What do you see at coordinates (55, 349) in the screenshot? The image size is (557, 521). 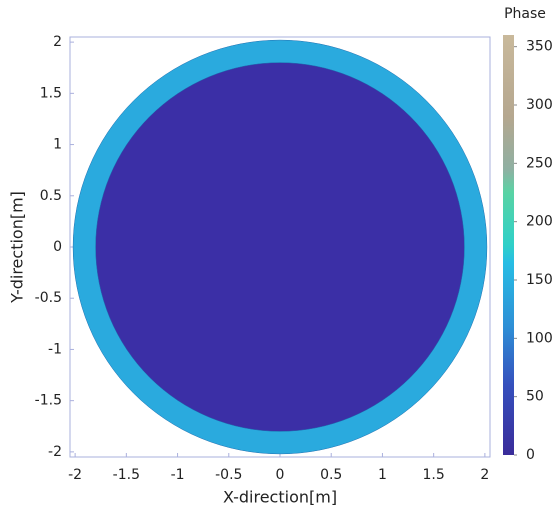 I see `y-tick-label: -1` at bounding box center [55, 349].